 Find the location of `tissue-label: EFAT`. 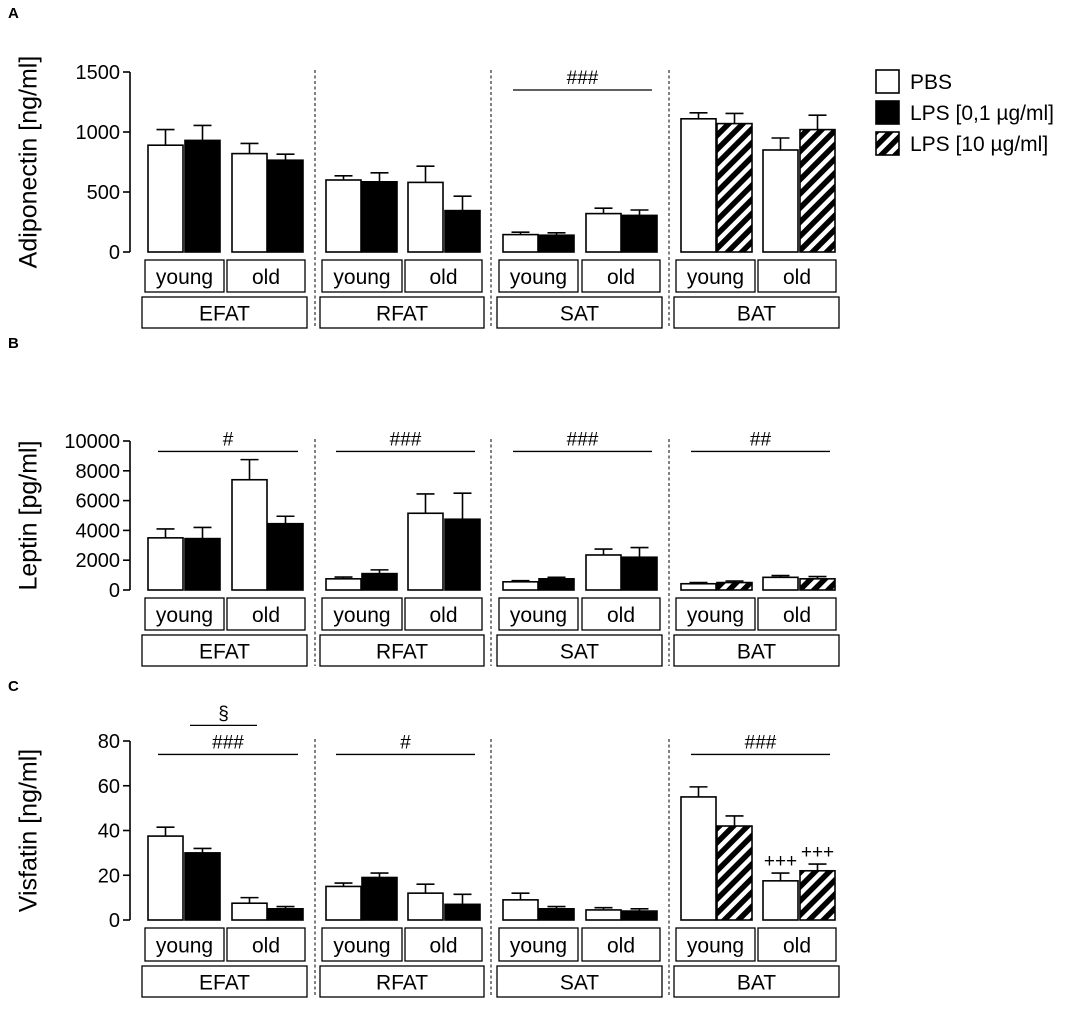

tissue-label: EFAT is located at coordinates (224, 314).